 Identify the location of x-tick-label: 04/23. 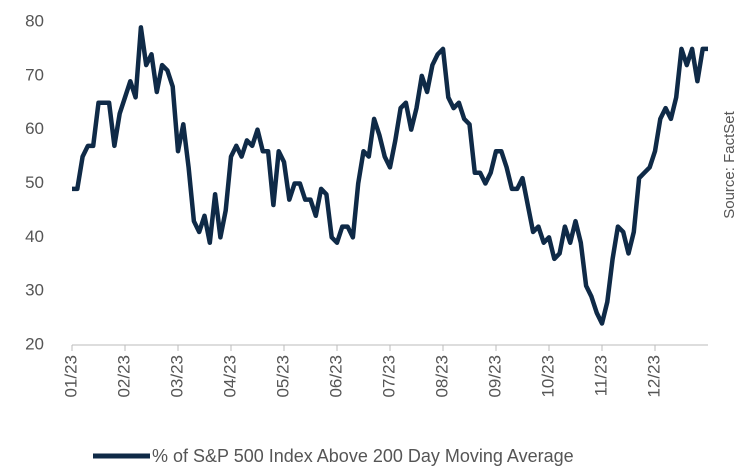
(229, 376).